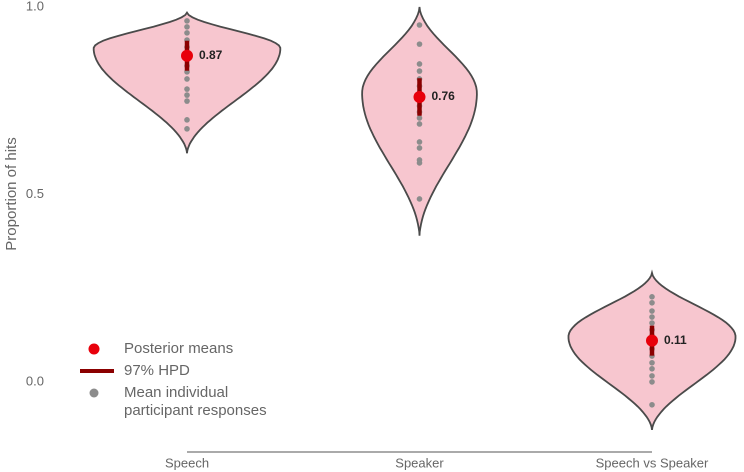 This screenshot has width=744, height=472. Describe the element at coordinates (192, 371) in the screenshot. I see `legend-item: 97% HPD` at that location.